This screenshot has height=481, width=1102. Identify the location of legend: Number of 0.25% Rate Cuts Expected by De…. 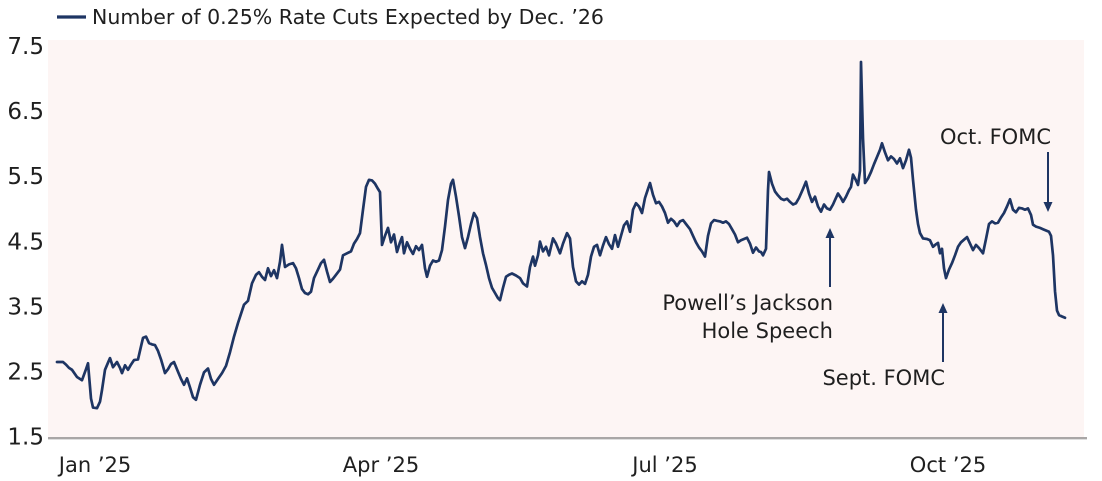
(330, 17).